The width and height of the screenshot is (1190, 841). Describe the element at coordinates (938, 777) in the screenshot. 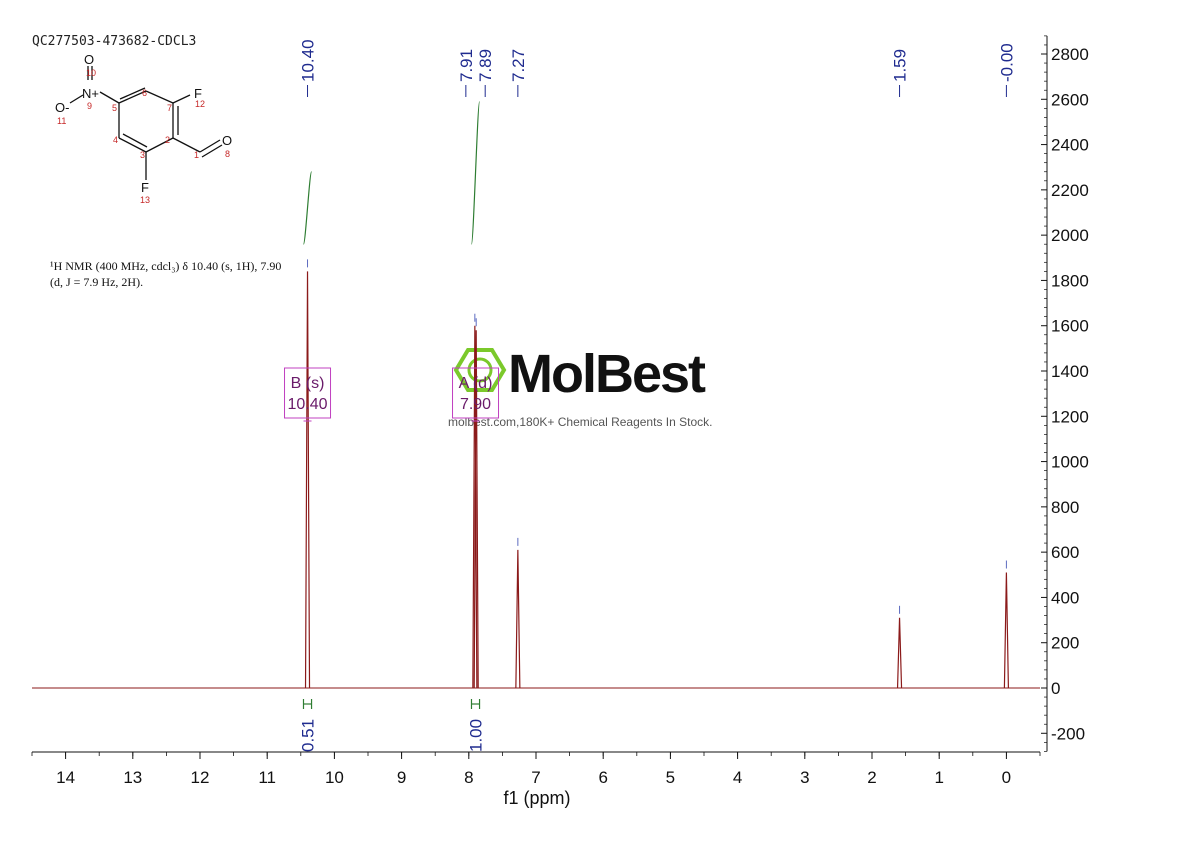

I see `x-tick-label: 1` at that location.